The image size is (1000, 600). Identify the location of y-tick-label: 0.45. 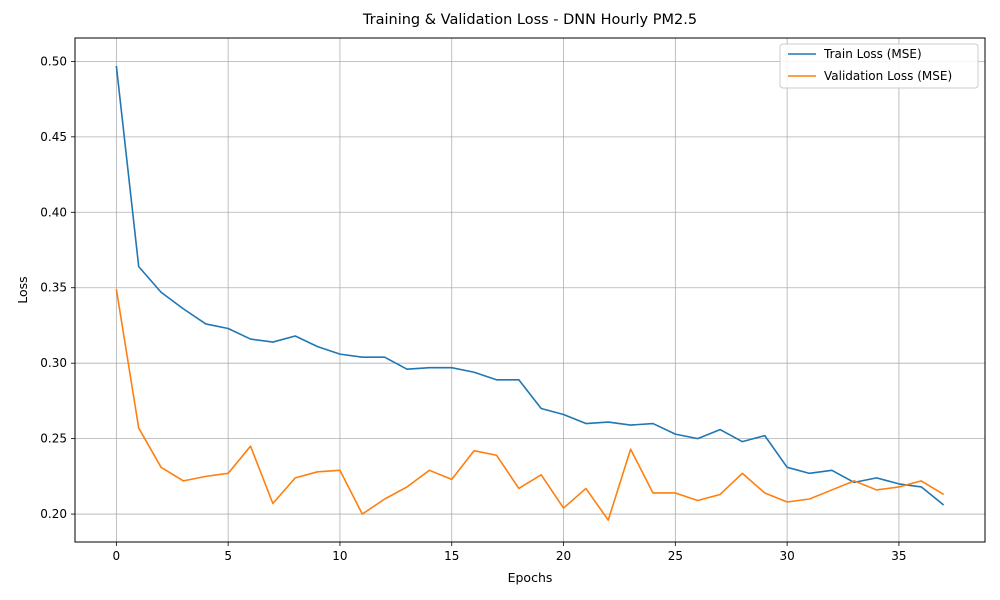
(53, 137).